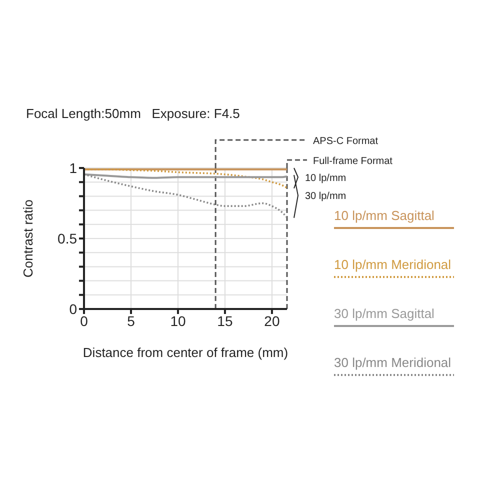 The image size is (500, 500). I want to click on x-tick-label: 20, so click(272, 320).